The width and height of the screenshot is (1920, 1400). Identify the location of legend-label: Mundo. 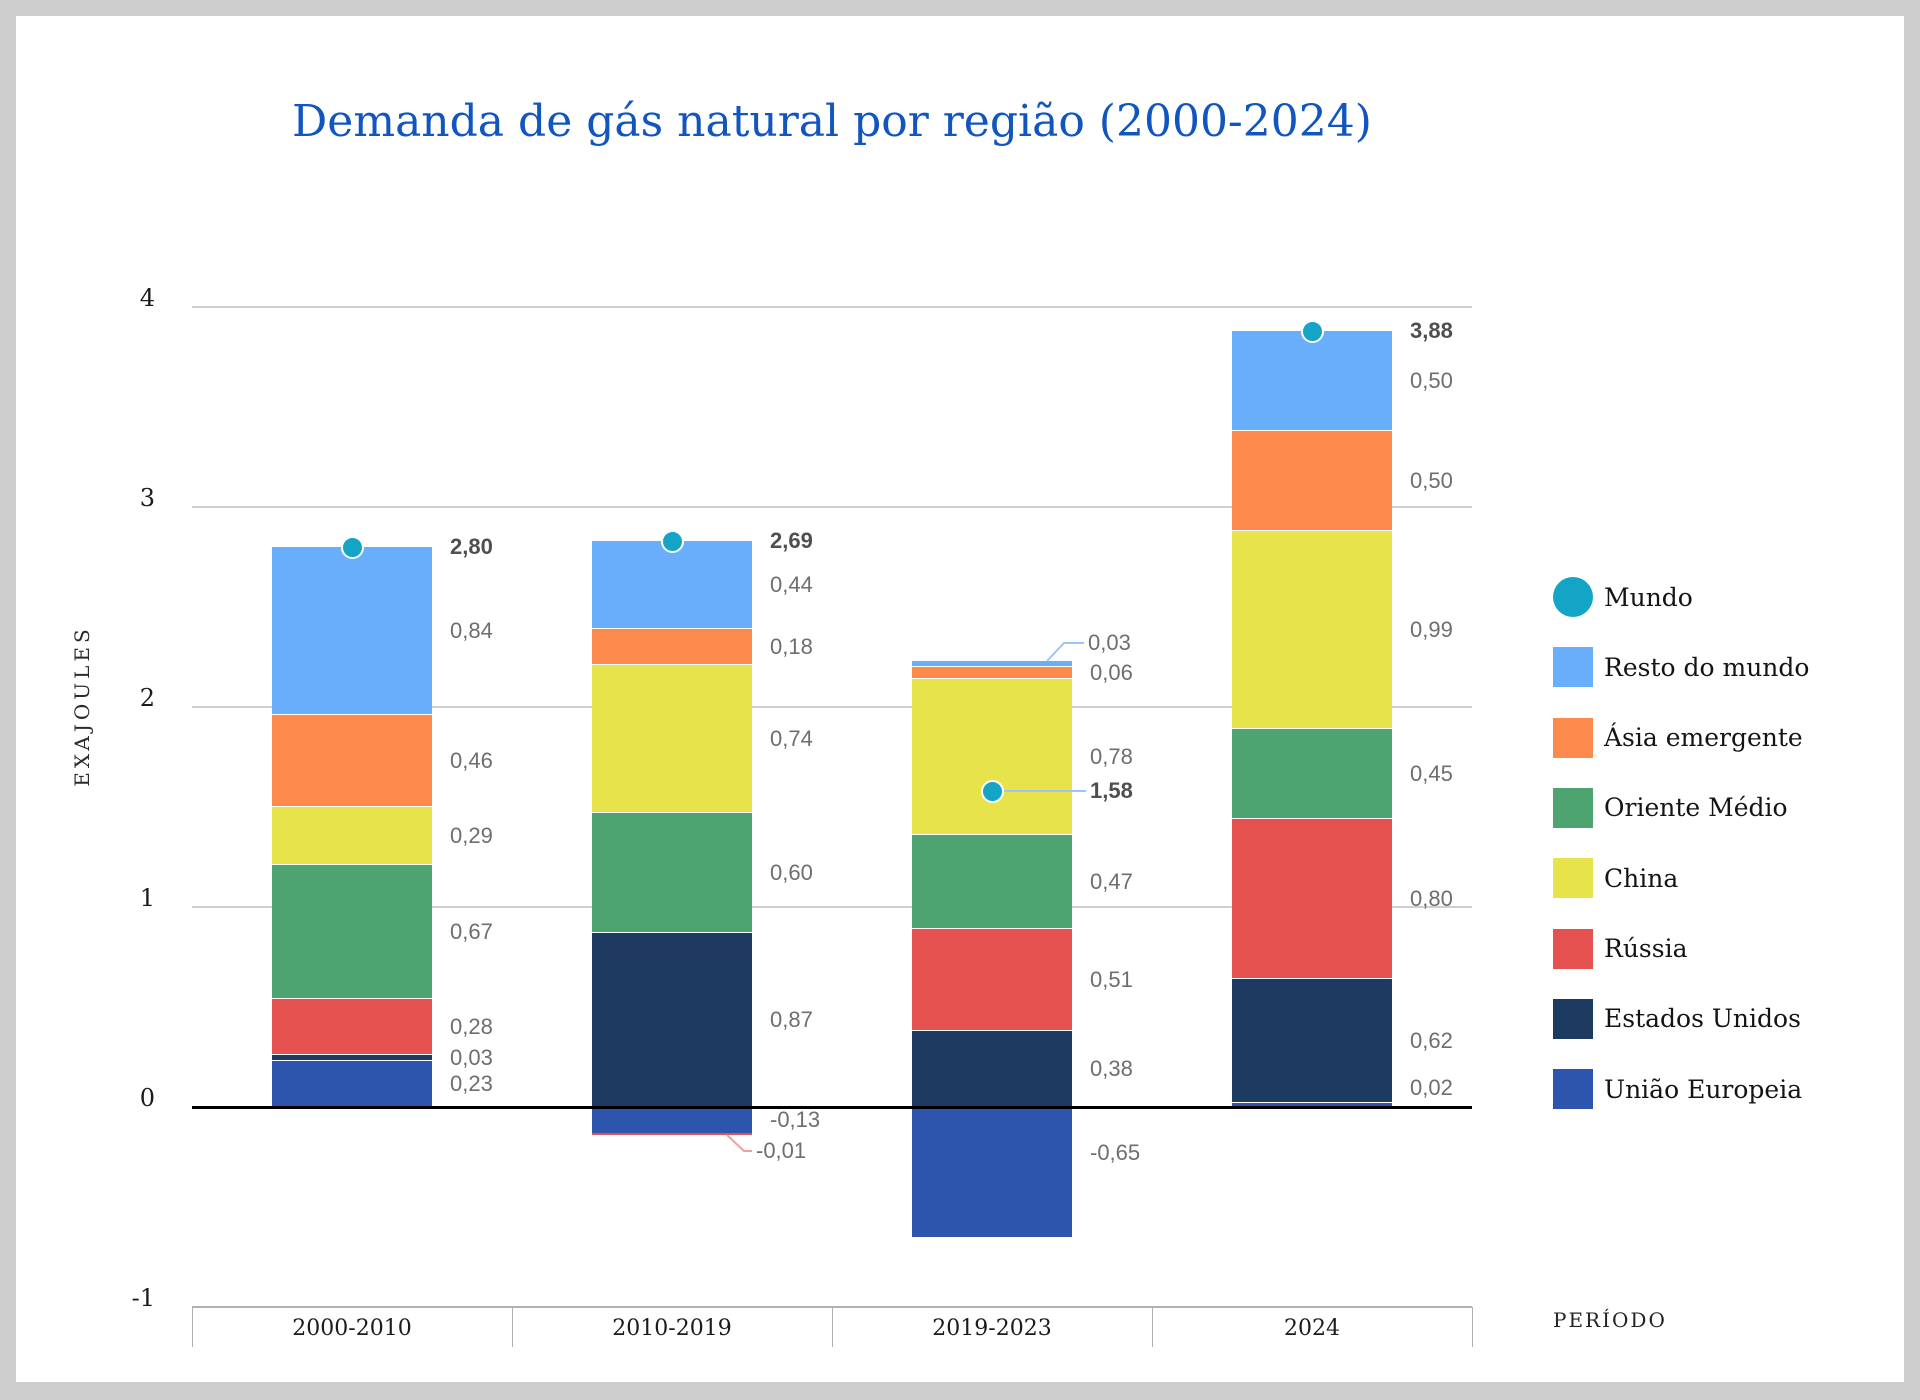
(1648, 597).